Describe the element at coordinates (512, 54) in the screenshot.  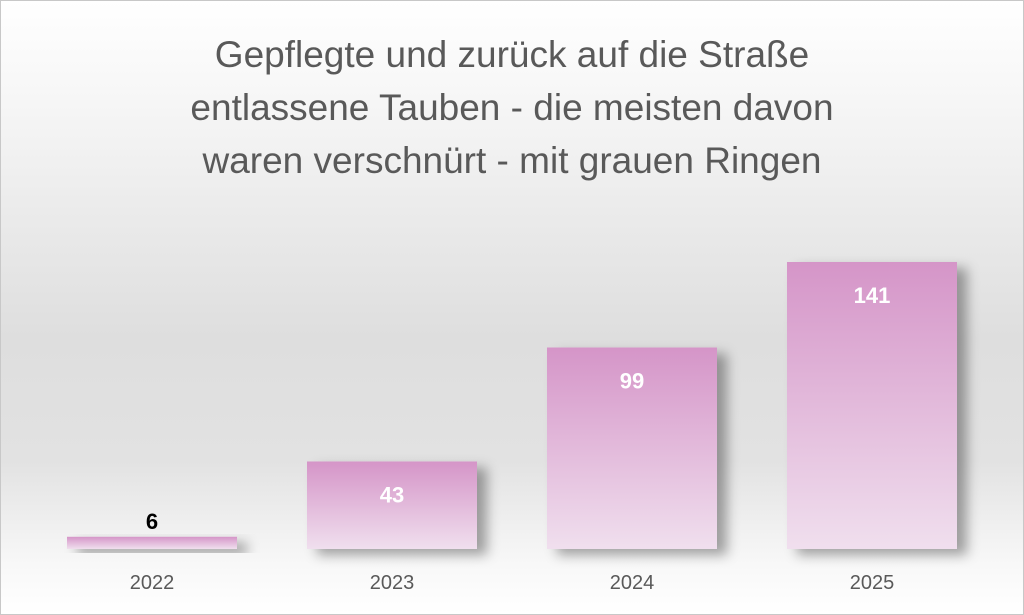
I see `title-line-1: Gepflegte und zurück auf die Straße` at that location.